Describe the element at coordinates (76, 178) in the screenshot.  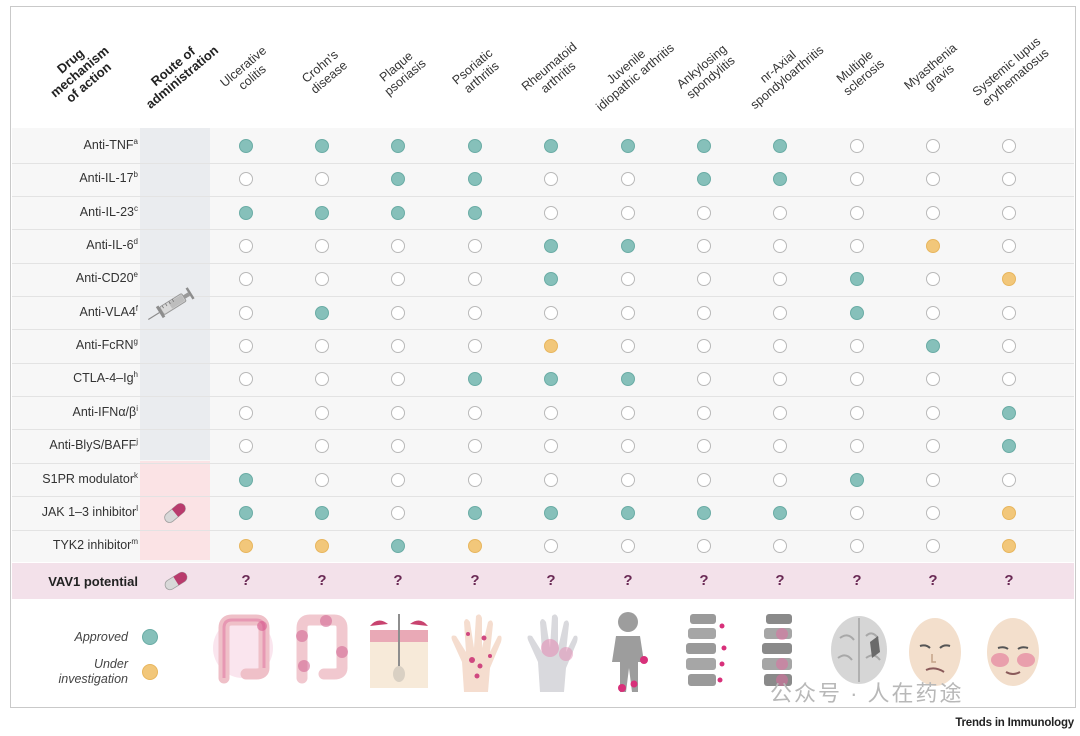
I see `row-label: Anti-IL-17b` at that location.